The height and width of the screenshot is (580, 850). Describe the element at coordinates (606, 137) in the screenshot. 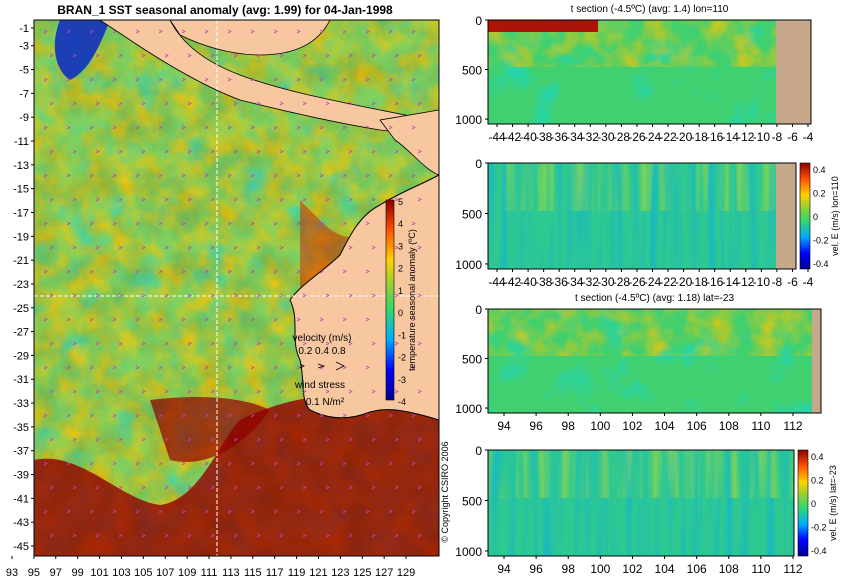

I see `section-x-tick-label: -30` at that location.